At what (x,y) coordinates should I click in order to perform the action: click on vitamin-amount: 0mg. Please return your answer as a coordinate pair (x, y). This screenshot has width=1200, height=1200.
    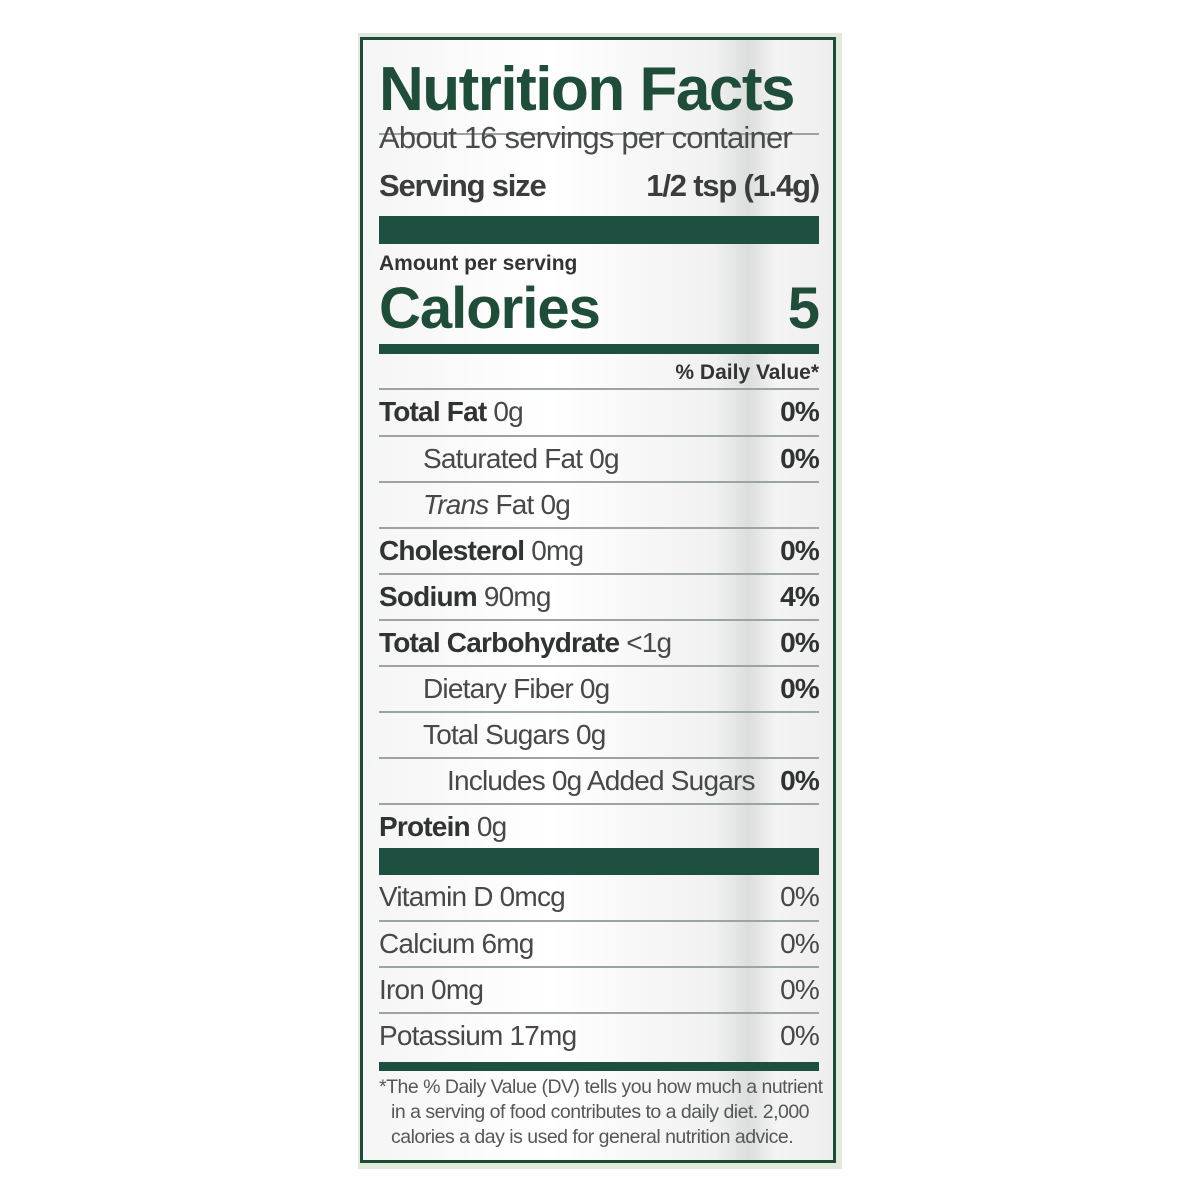
    Looking at the image, I should click on (457, 989).